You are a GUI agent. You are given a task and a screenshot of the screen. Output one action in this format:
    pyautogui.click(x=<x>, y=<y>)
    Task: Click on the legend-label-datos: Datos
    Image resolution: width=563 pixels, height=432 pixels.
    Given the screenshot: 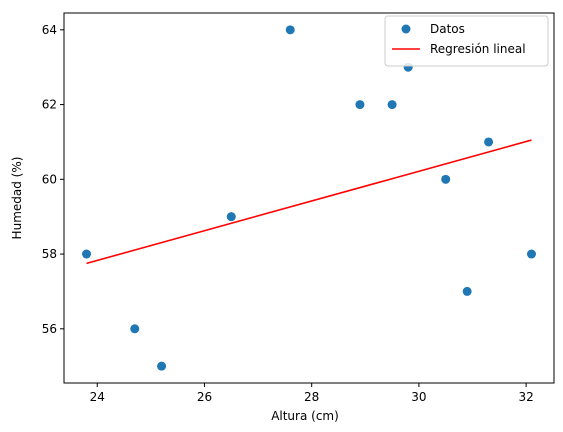 What is the action you would take?
    pyautogui.click(x=447, y=29)
    